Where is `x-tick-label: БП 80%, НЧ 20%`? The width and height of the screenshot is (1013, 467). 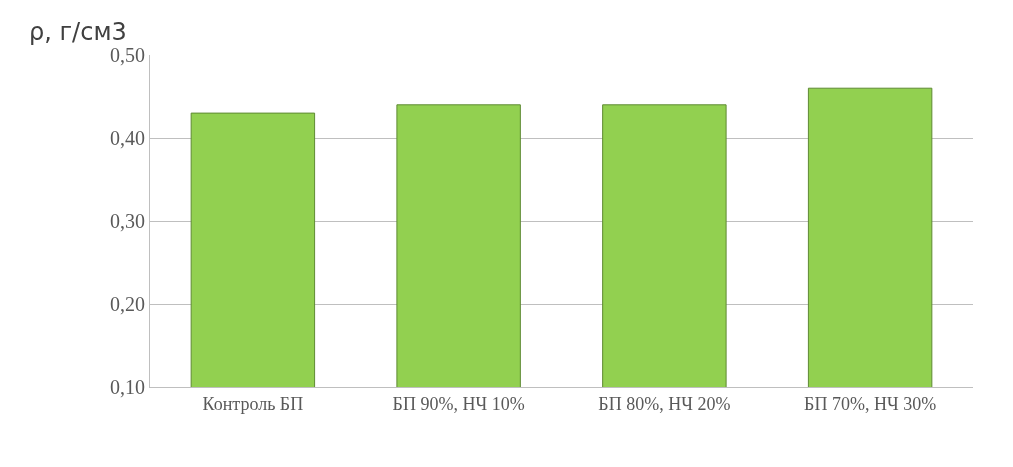
x-tick-label: БП 80%, НЧ 20% is located at coordinates (664, 403).